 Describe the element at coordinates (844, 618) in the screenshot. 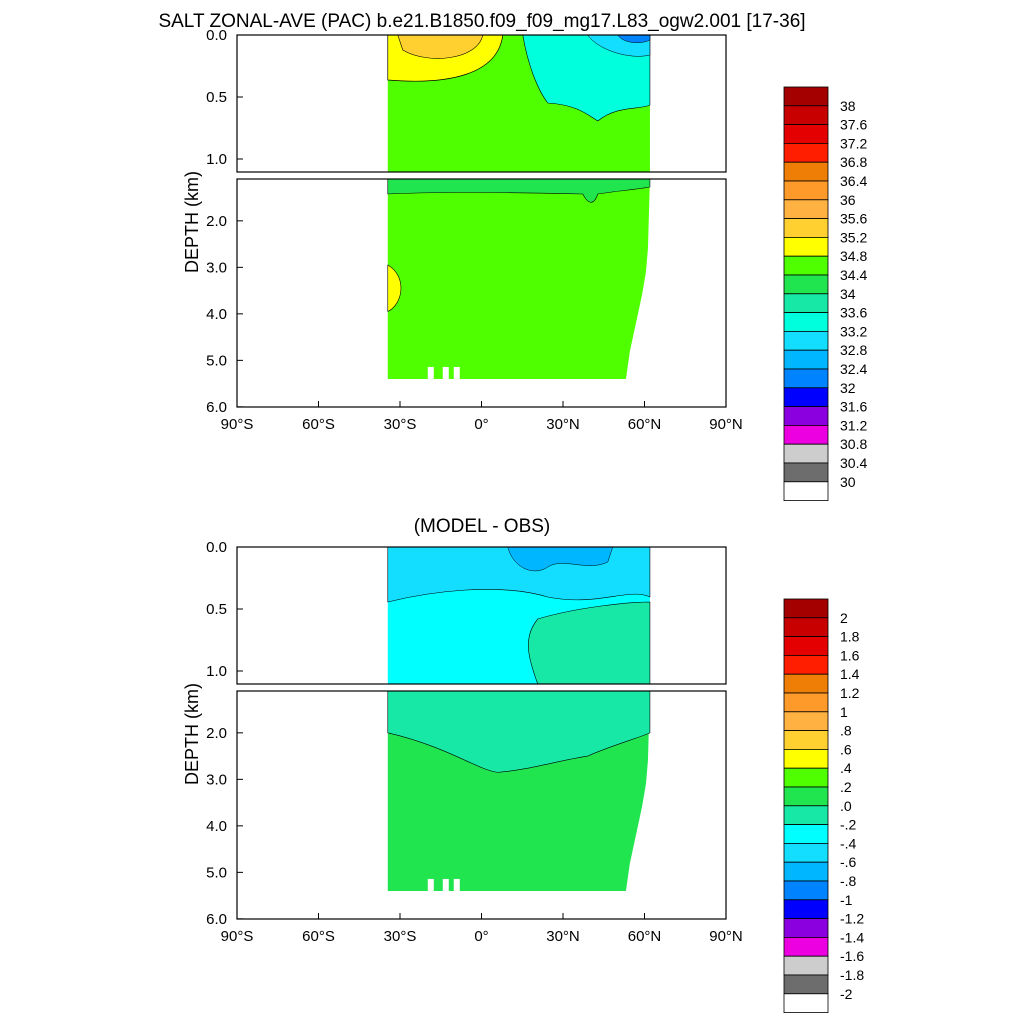

I see `colorbar-label: 2` at that location.